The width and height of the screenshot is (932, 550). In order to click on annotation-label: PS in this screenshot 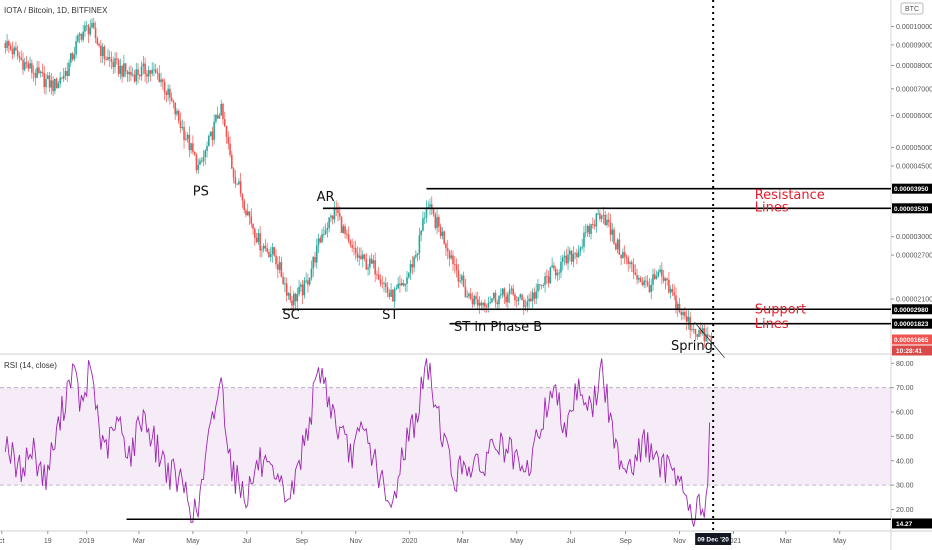, I will do `click(201, 191)`.